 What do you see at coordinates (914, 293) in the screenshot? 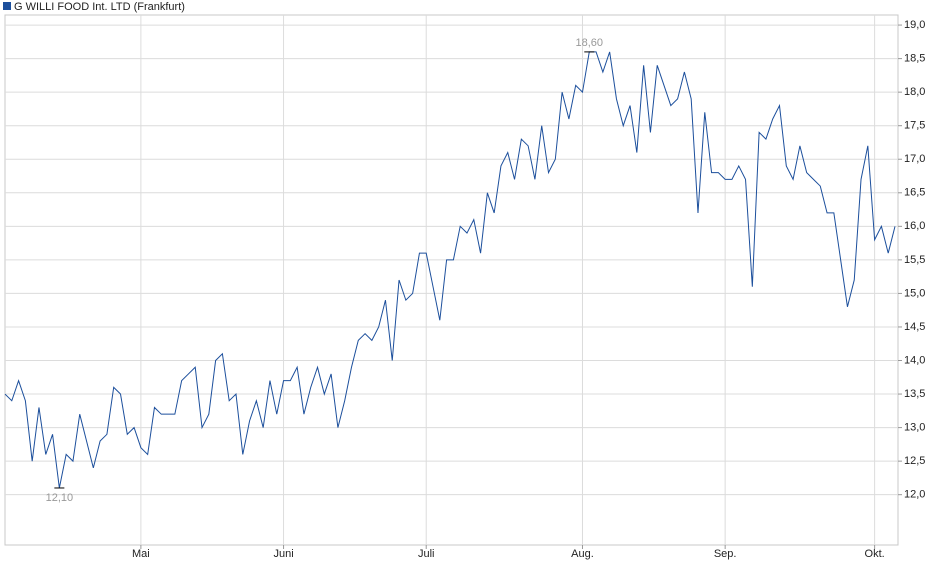
I see `y-tick-label: 15,0` at bounding box center [914, 293].